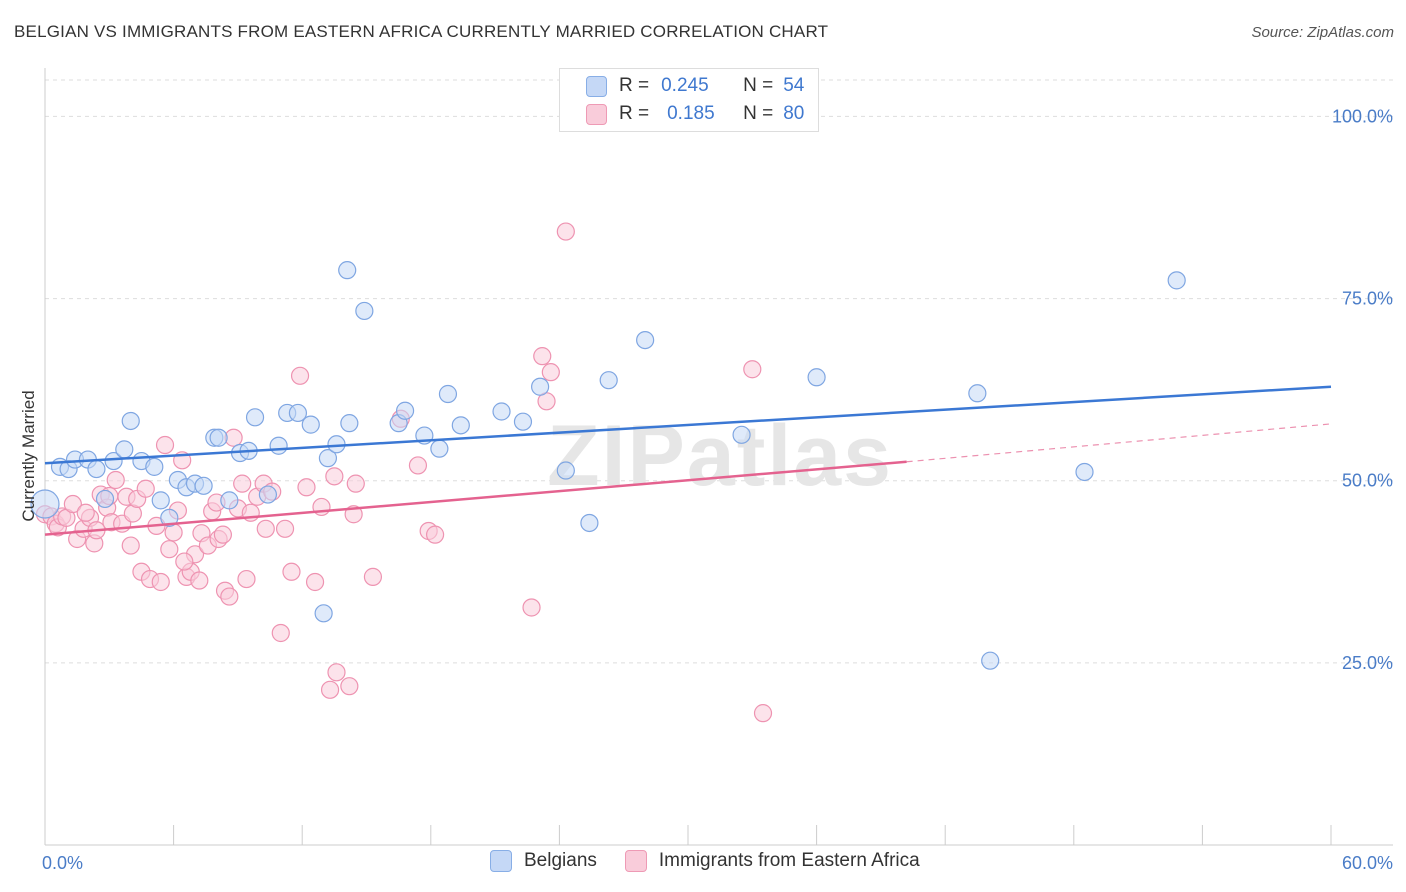 This screenshot has height=892, width=1406. I want to click on series-legend: Belgians Immigrants from Eastern Africa, so click(719, 861).